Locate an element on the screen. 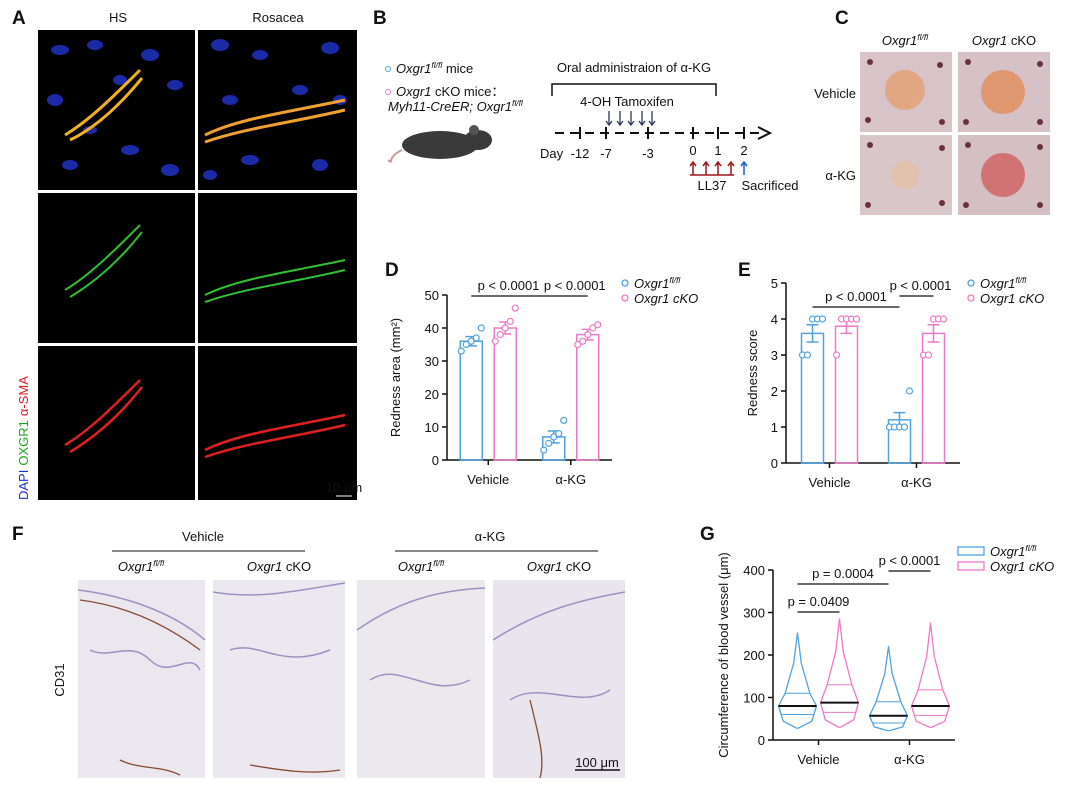 Image resolution: width=1065 pixels, height=799 pixels. legend-text: Myh11-CreER; Oxgr1fl/fl is located at coordinates (456, 106).